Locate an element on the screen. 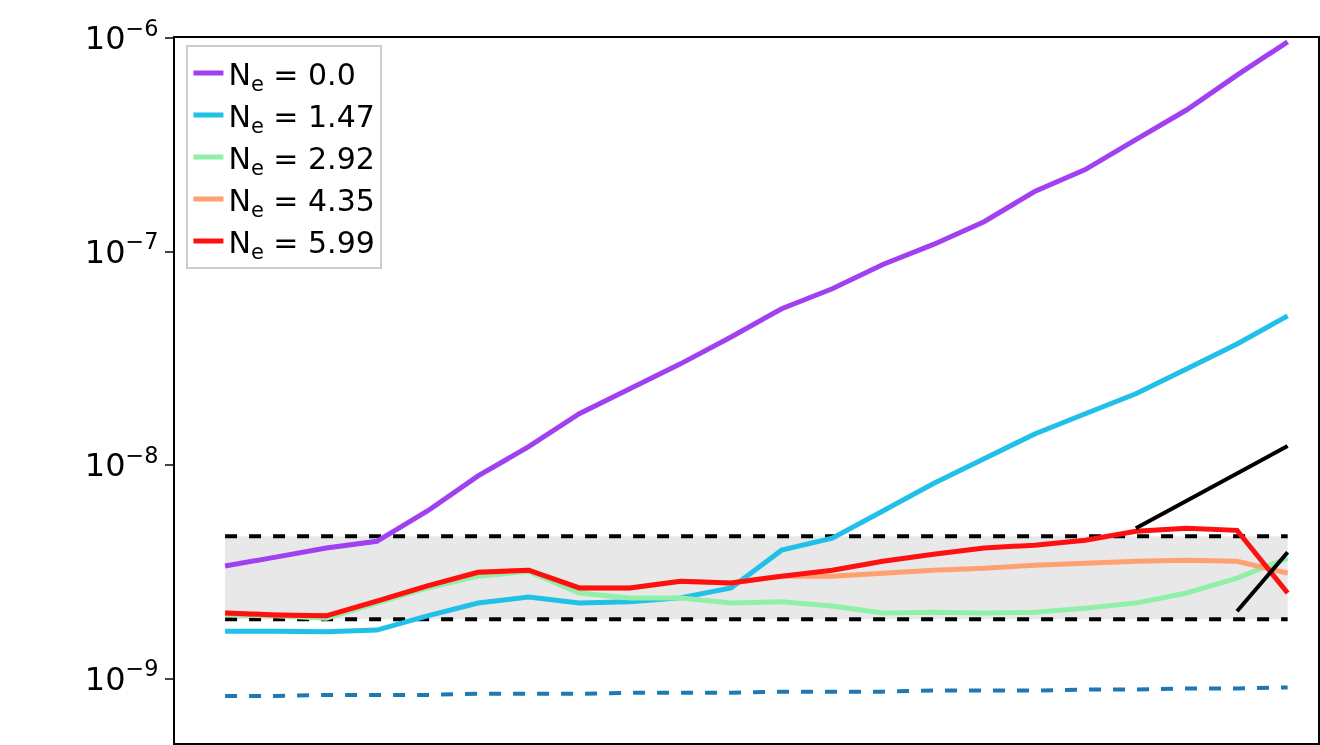 Image resolution: width=1320 pixels, height=745 pixels. y-tick-label: 10$^{−7}$ is located at coordinates (121, 249).